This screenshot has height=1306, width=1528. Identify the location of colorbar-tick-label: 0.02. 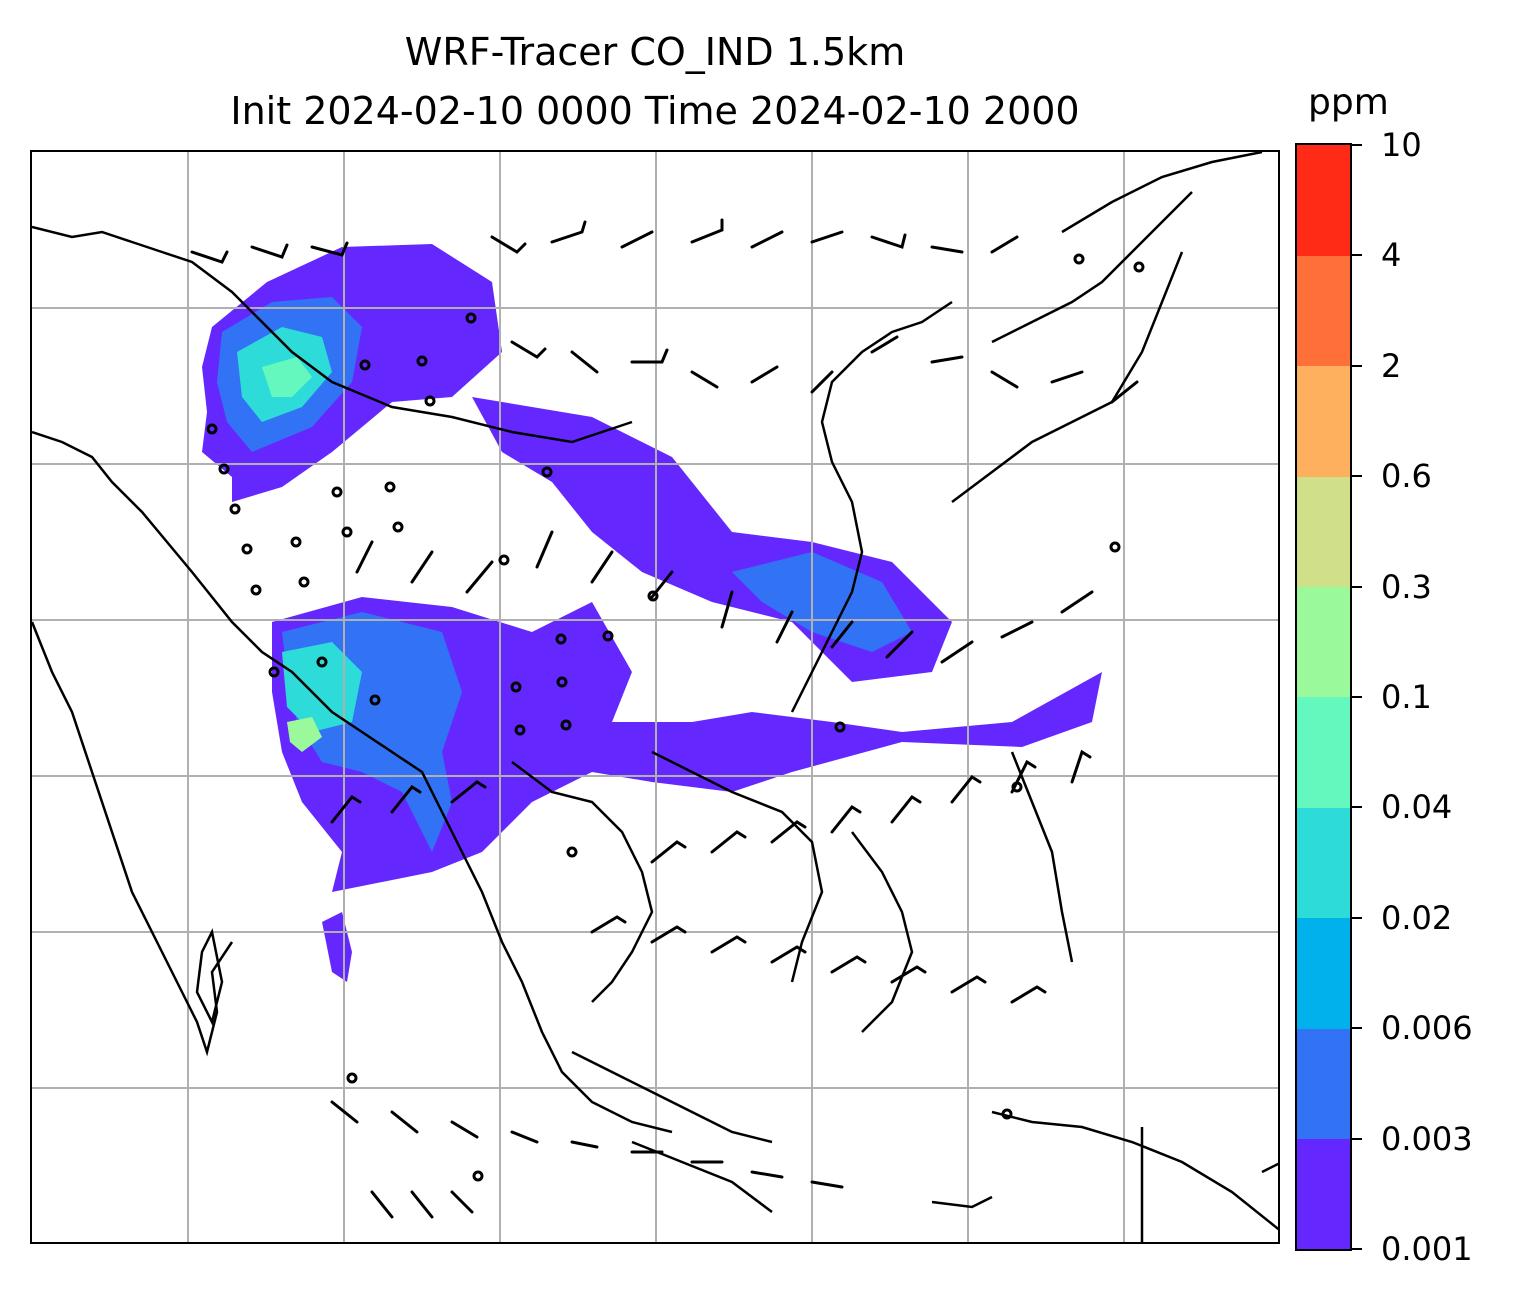
(1417, 917).